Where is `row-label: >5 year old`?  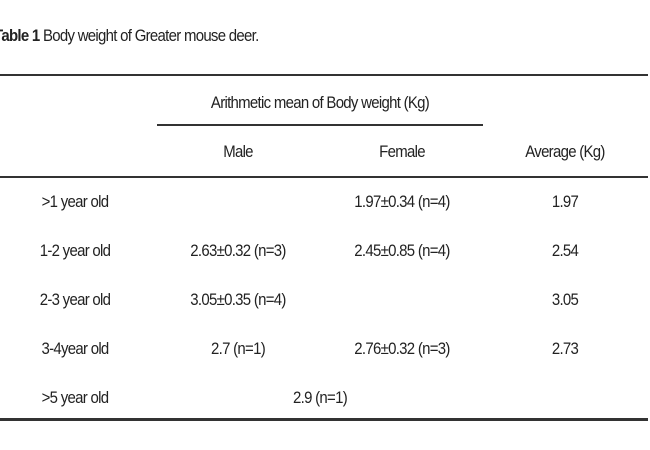 row-label: >5 year old is located at coordinates (75, 397).